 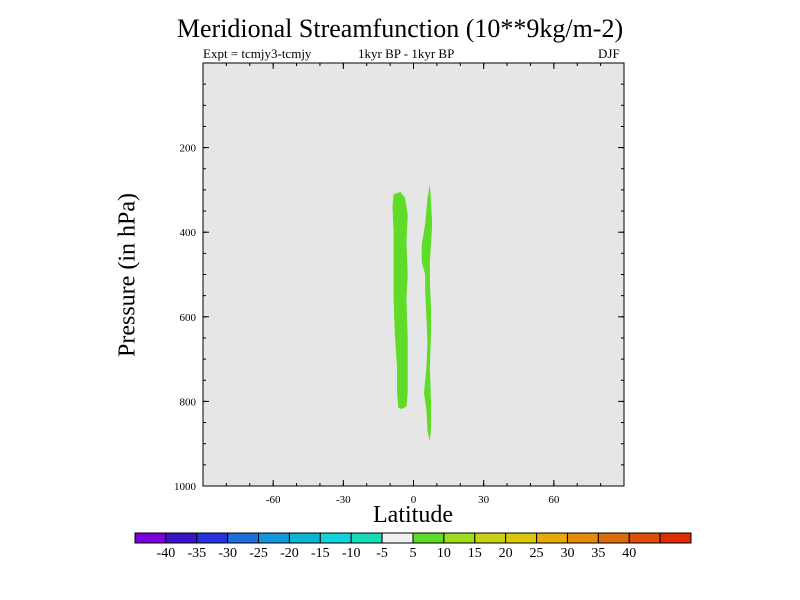 What do you see at coordinates (188, 233) in the screenshot?
I see `y-tick-label: 400` at bounding box center [188, 233].